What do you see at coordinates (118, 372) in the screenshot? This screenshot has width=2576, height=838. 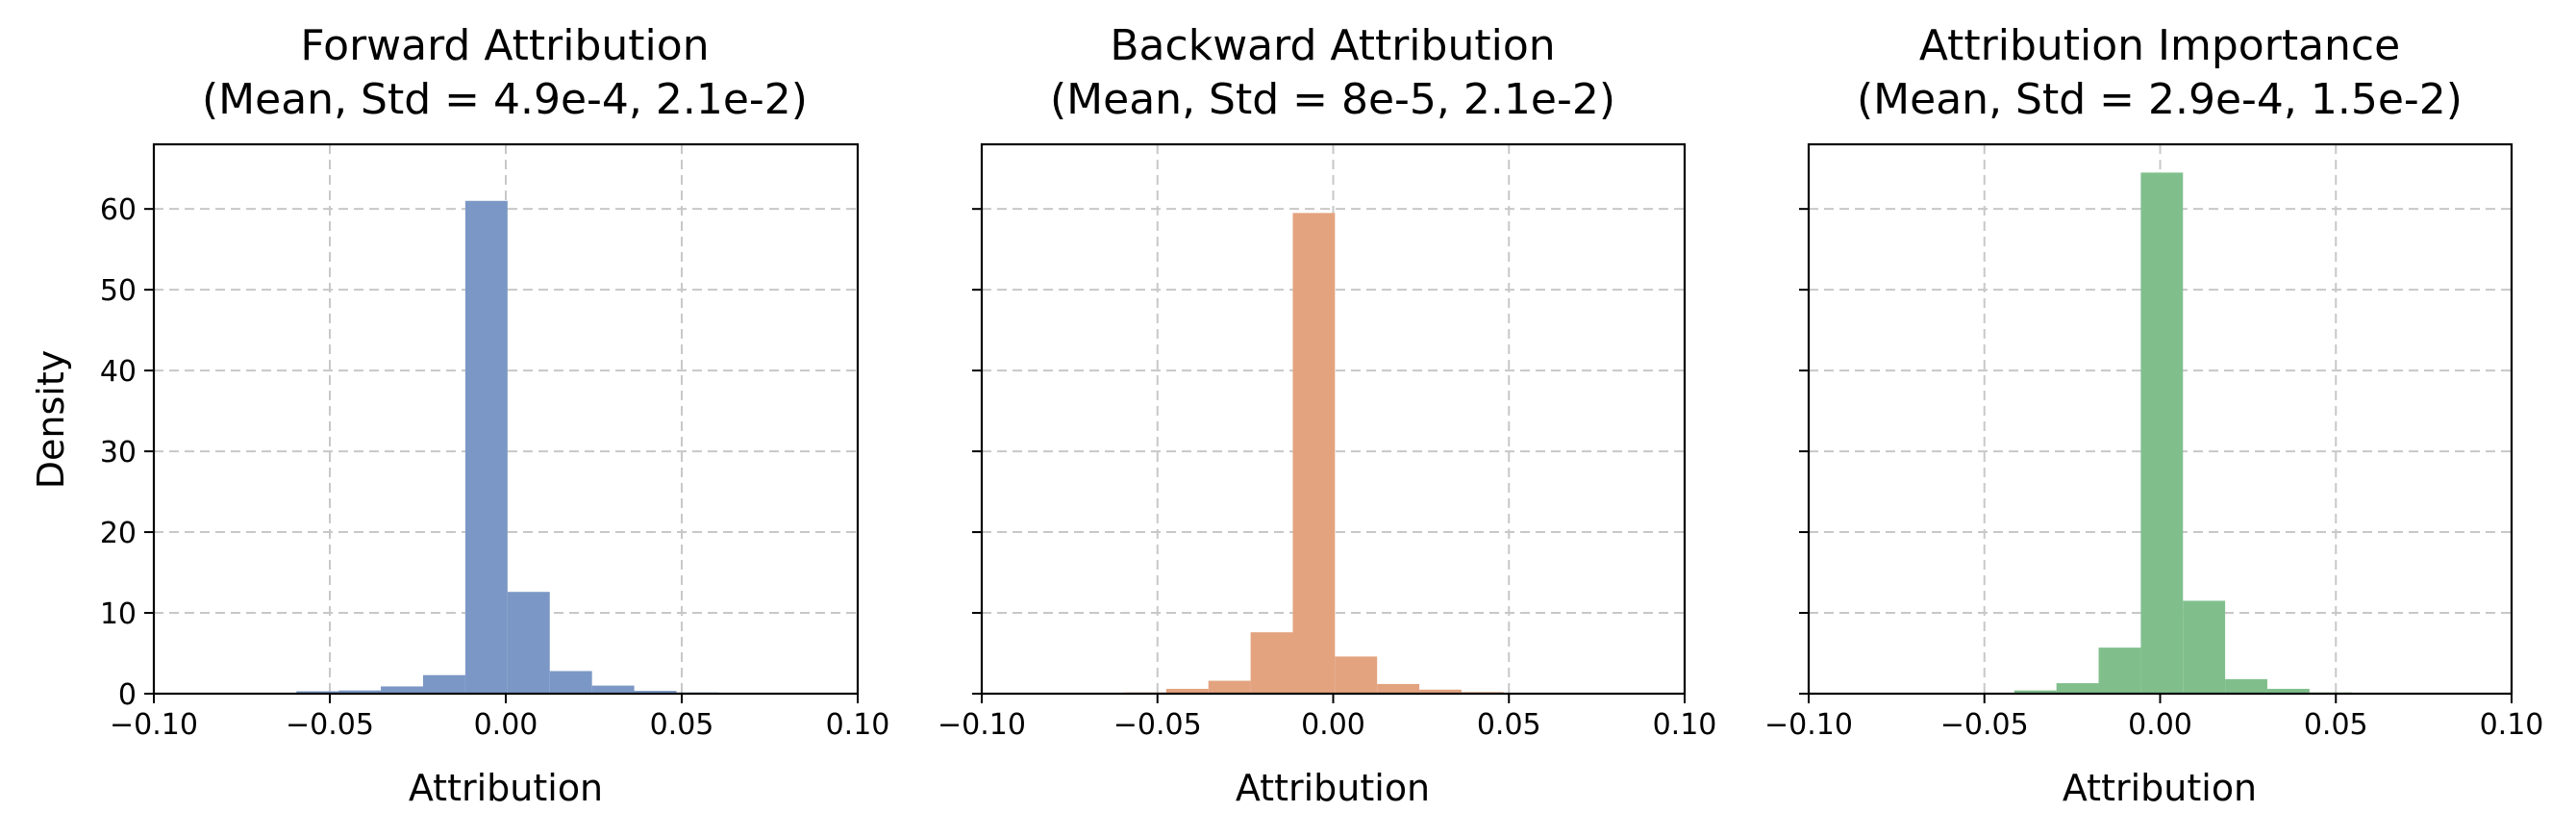 I see `y-tick-label: 40` at bounding box center [118, 372].